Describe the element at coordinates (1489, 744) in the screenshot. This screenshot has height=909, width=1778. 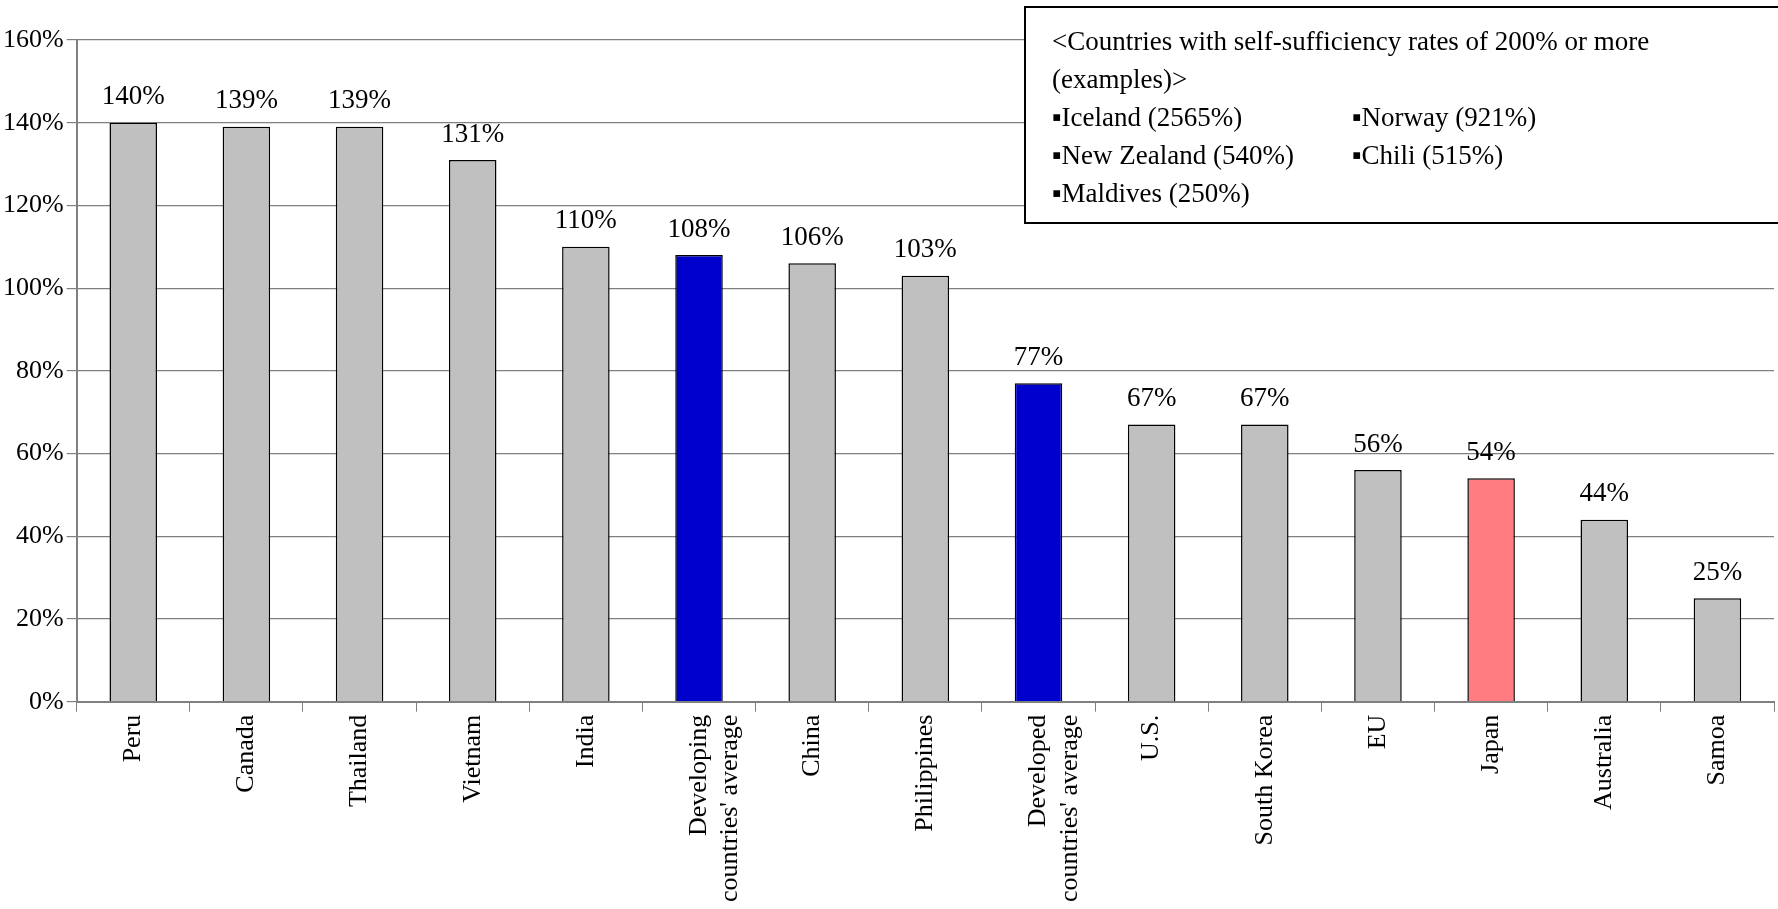
I see `x-tick-label: Japan` at that location.